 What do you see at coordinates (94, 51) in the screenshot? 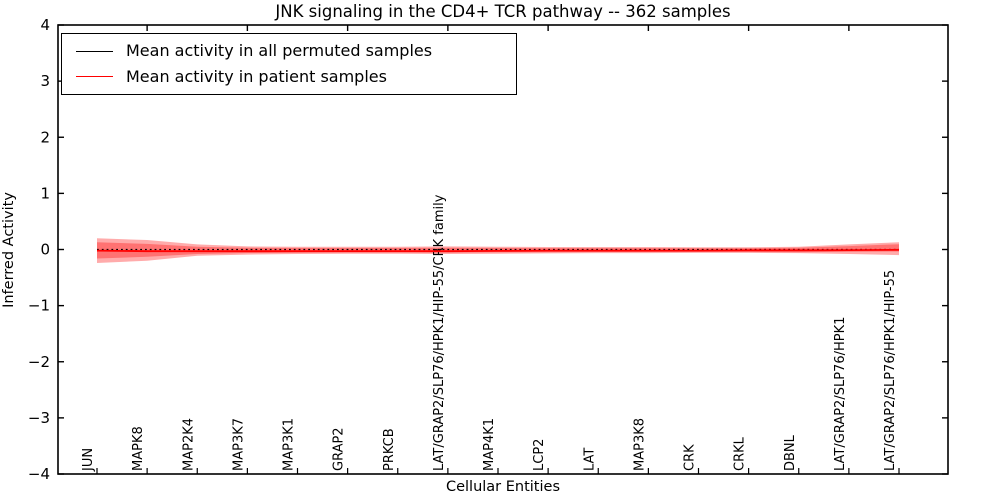
I see `permuted-line-sample-icon` at bounding box center [94, 51].